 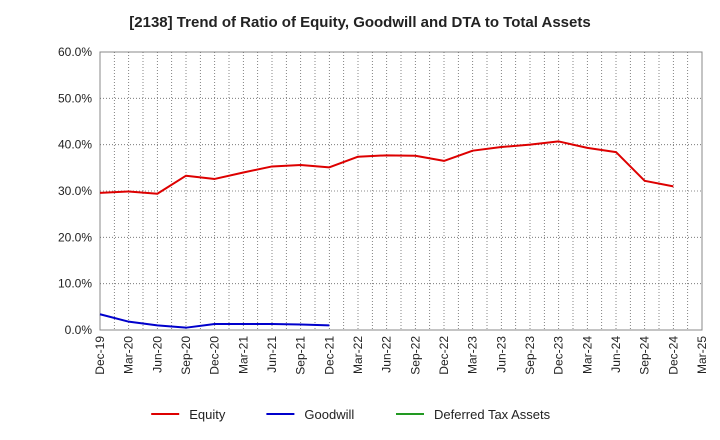 What do you see at coordinates (530, 355) in the screenshot?
I see `x-tick-label: Sep-23` at bounding box center [530, 355].